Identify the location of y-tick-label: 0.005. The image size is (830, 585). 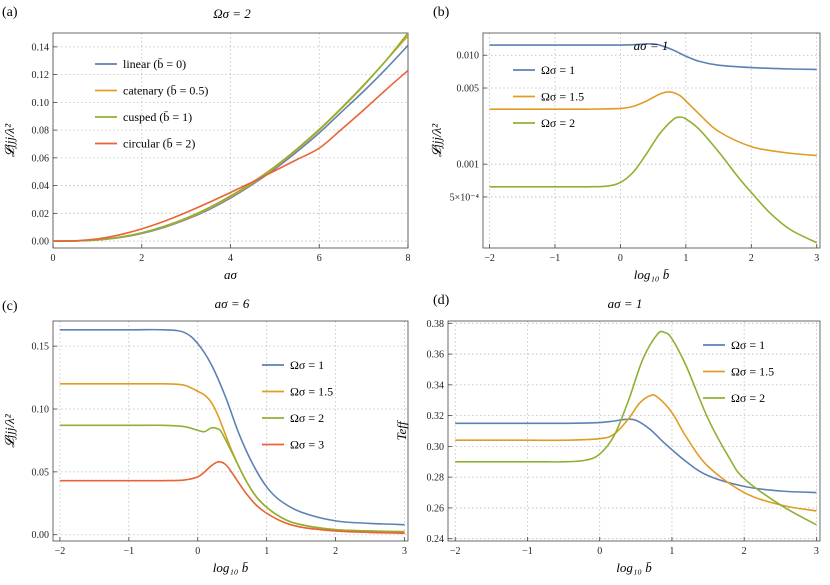
(468, 89).